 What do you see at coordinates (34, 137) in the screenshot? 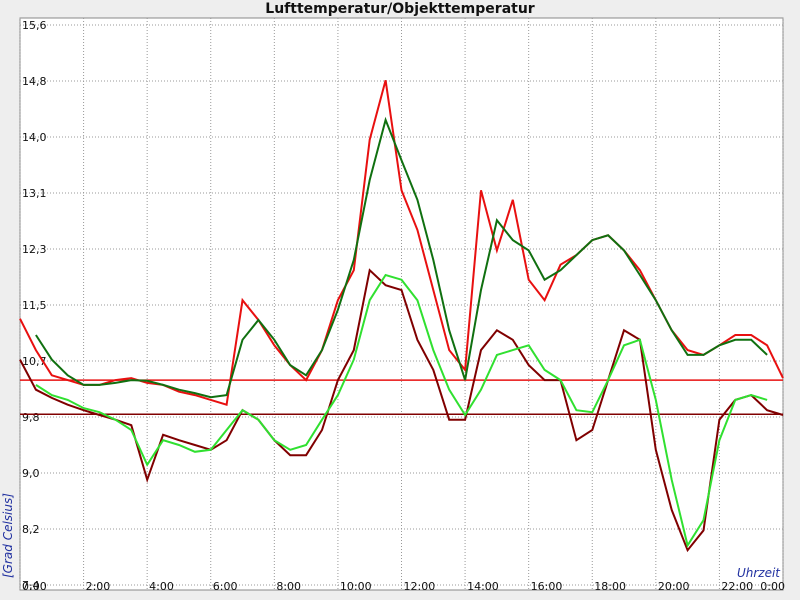
I see `y-tick-label: 14,0` at bounding box center [34, 137].